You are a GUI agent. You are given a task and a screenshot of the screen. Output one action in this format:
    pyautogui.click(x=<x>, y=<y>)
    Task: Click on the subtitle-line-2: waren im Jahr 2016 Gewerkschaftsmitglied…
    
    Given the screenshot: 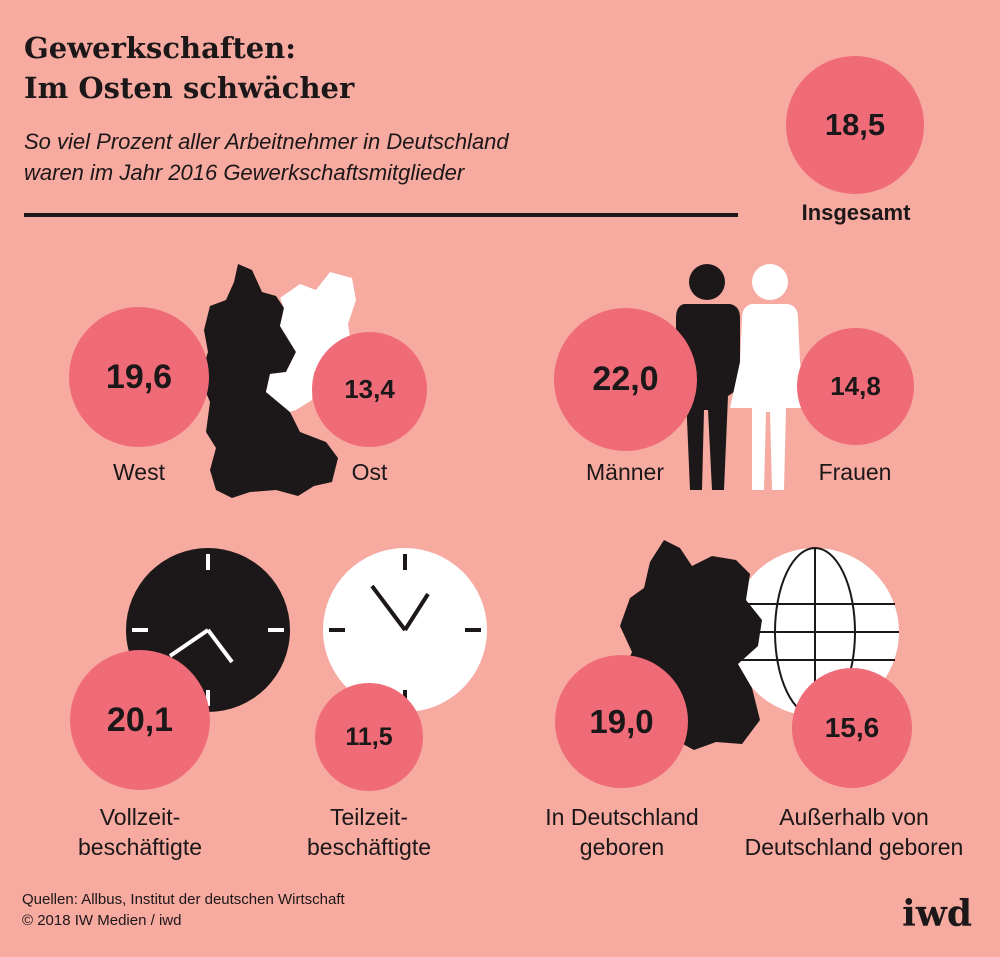 What is the action you would take?
    pyautogui.click(x=244, y=172)
    